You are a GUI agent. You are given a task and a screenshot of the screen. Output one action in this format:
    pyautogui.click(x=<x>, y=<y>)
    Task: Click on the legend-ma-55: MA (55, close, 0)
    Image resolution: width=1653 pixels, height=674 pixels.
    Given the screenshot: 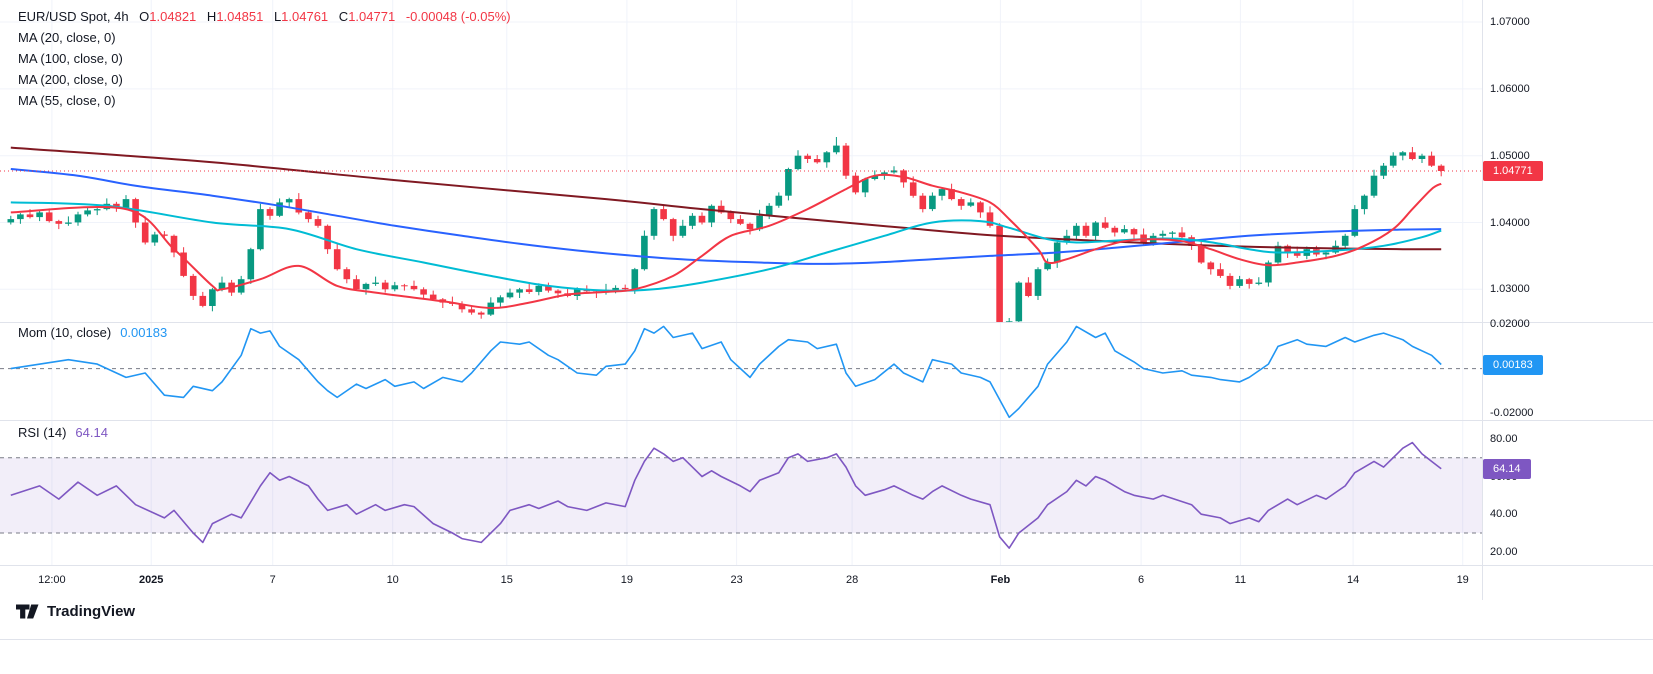 What is the action you would take?
    pyautogui.click(x=67, y=100)
    